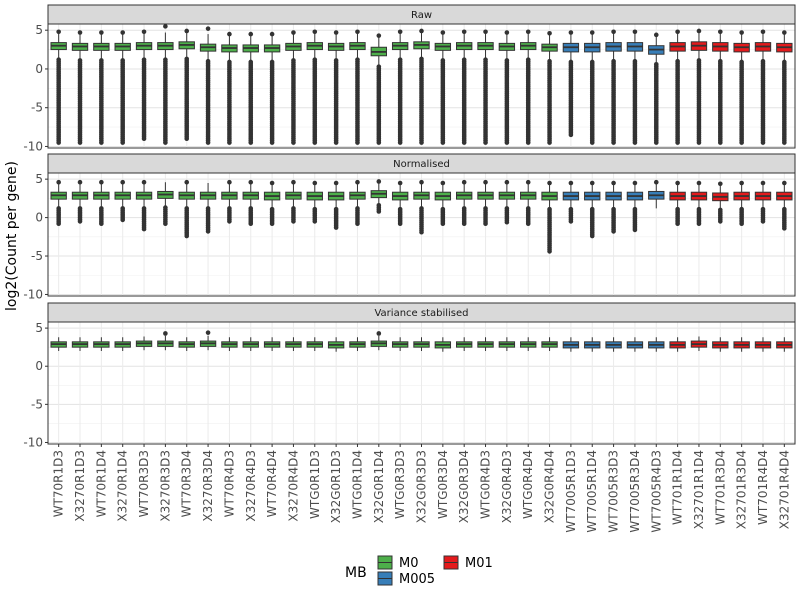  Describe the element at coordinates (528, 203) in the screenshot. I see `box-WTG0R4D4` at that location.